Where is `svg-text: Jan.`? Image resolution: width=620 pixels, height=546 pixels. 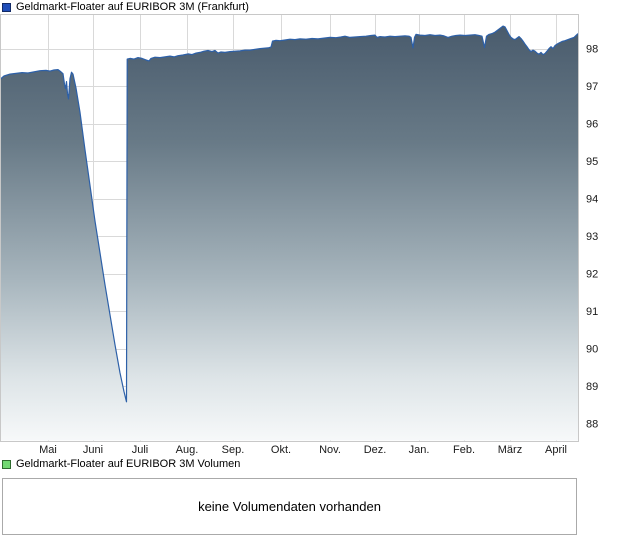 svg-text: Jan. is located at coordinates (419, 450).